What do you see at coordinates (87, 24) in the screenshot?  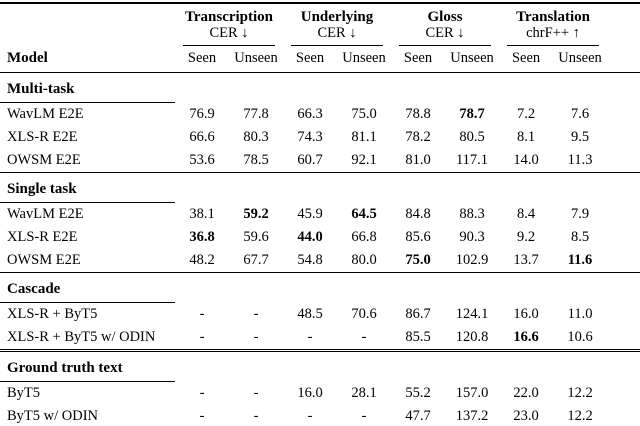 I see `group-header-empty-cell` at bounding box center [87, 24].